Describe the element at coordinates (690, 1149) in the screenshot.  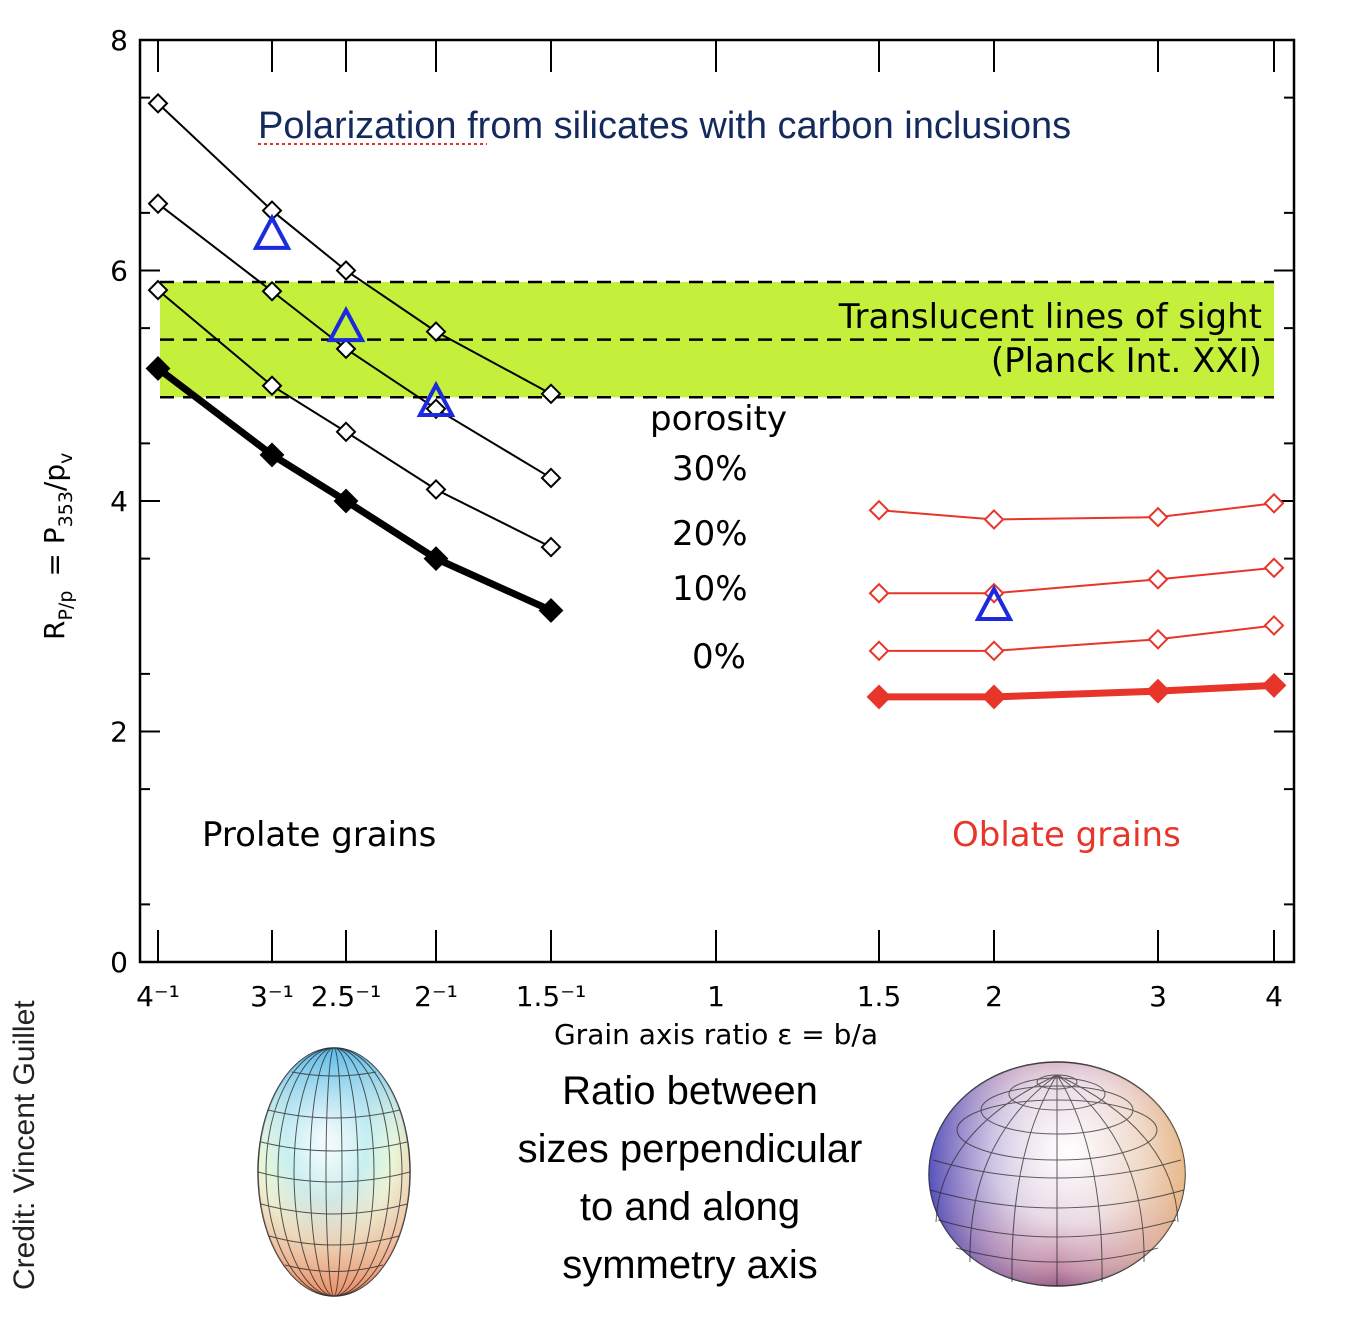
I see `caption-line-2: sizes perpendicular` at that location.